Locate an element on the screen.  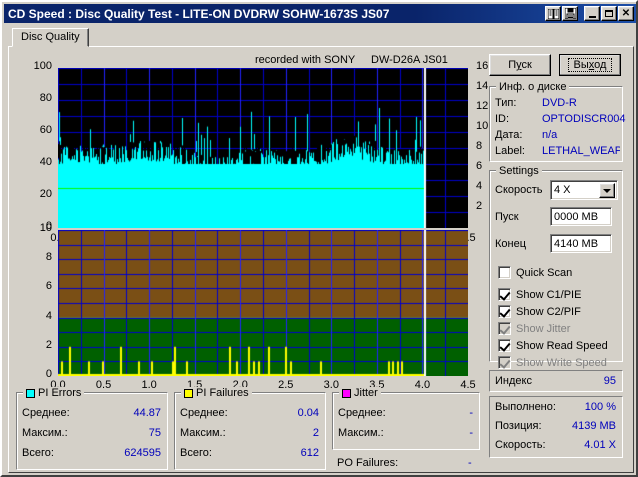
pi-errors-total-label: Всего: is located at coordinates (38, 453).